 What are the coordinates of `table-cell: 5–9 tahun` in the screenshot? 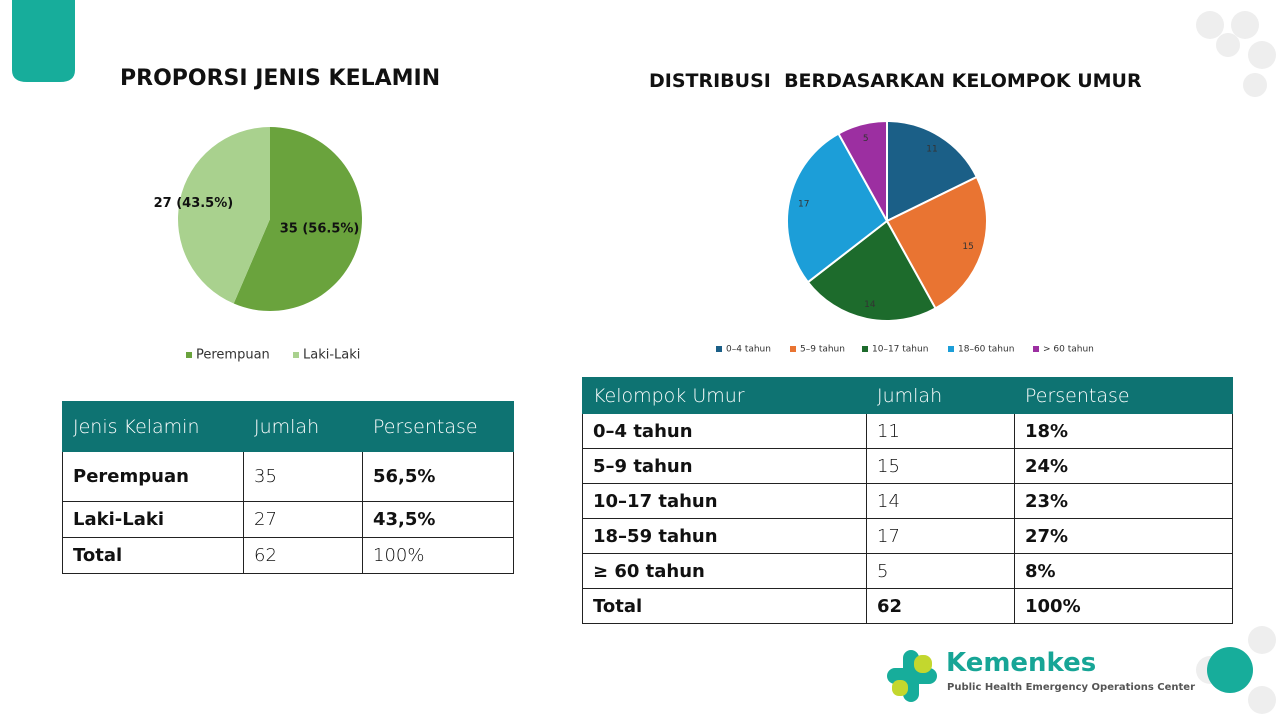 It's located at (724, 466).